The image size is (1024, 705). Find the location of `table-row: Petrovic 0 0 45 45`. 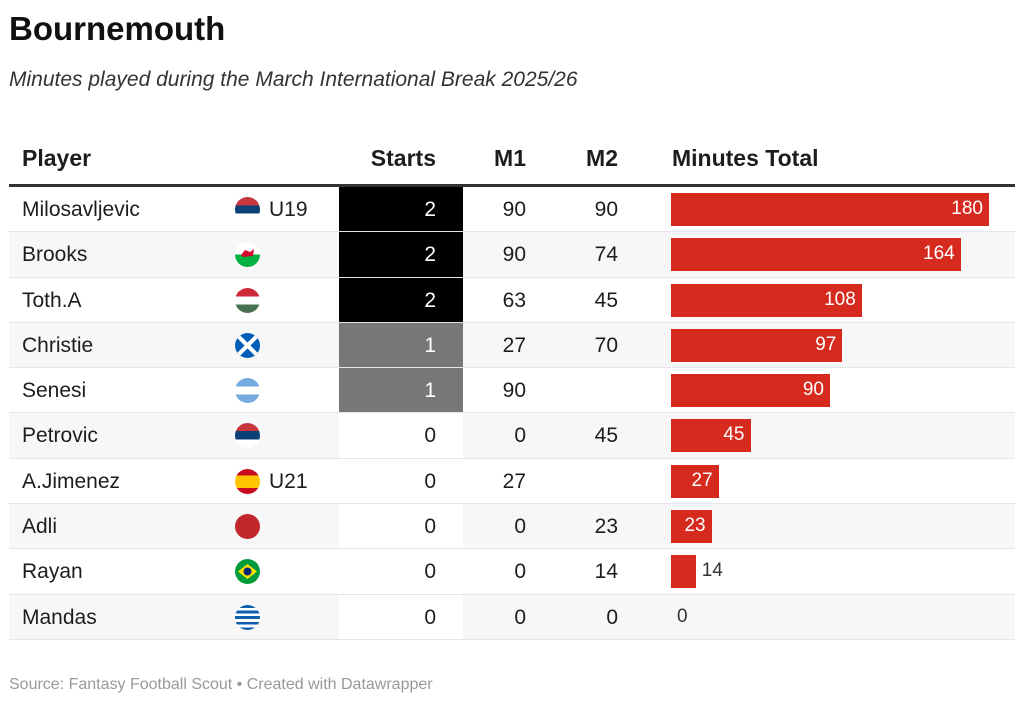

table-row: Petrovic 0 0 45 45 is located at coordinates (512, 436).